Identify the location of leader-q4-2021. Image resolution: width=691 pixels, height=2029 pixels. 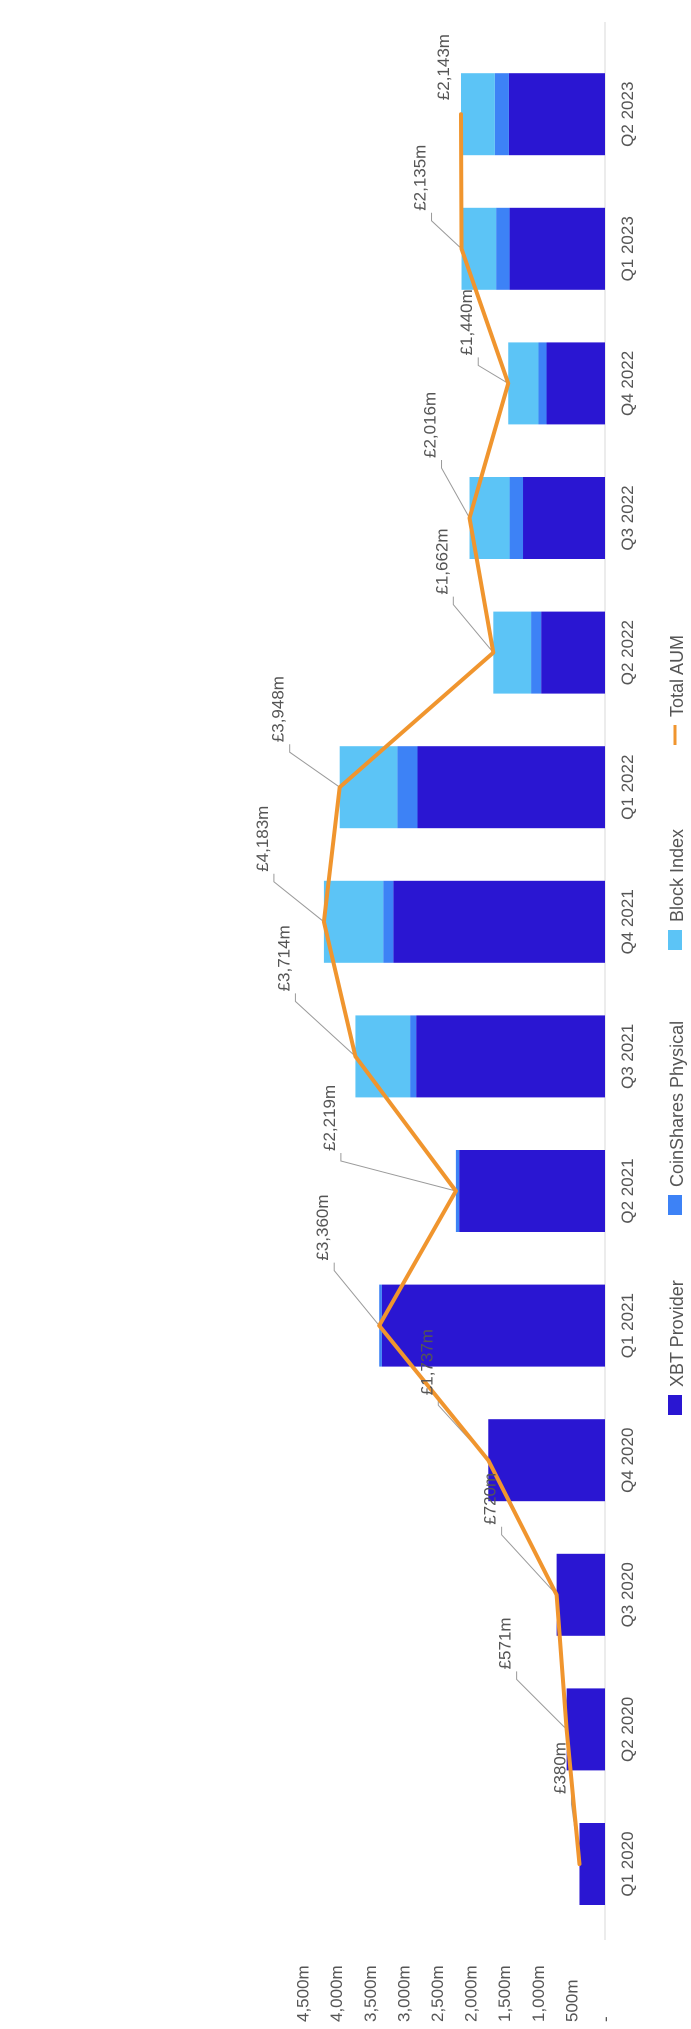
(299, 898).